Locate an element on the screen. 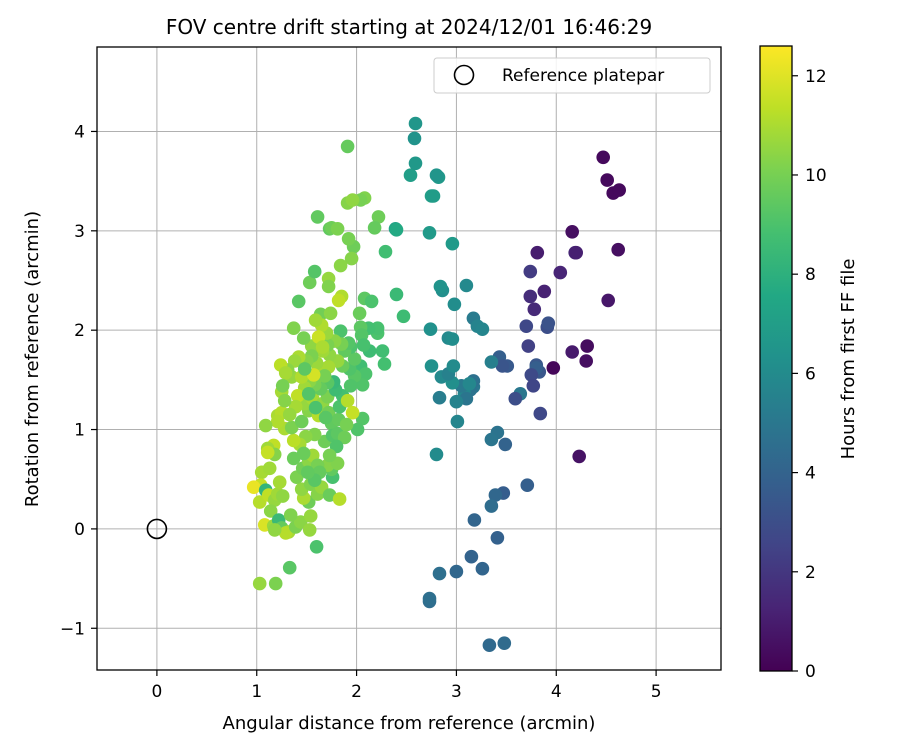  legend-box is located at coordinates (572, 75).